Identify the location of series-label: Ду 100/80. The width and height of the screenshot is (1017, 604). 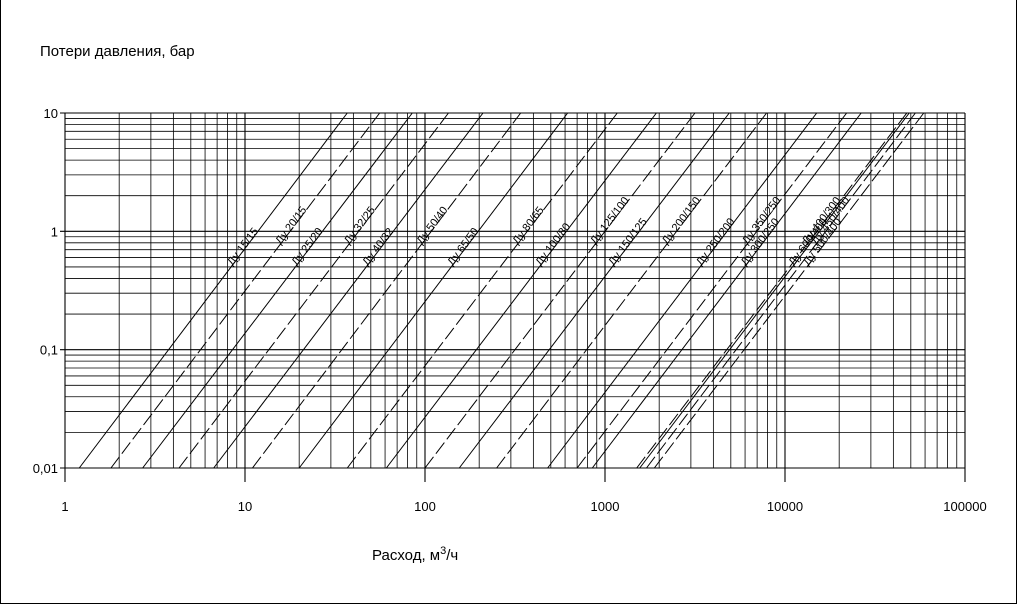
(553, 244).